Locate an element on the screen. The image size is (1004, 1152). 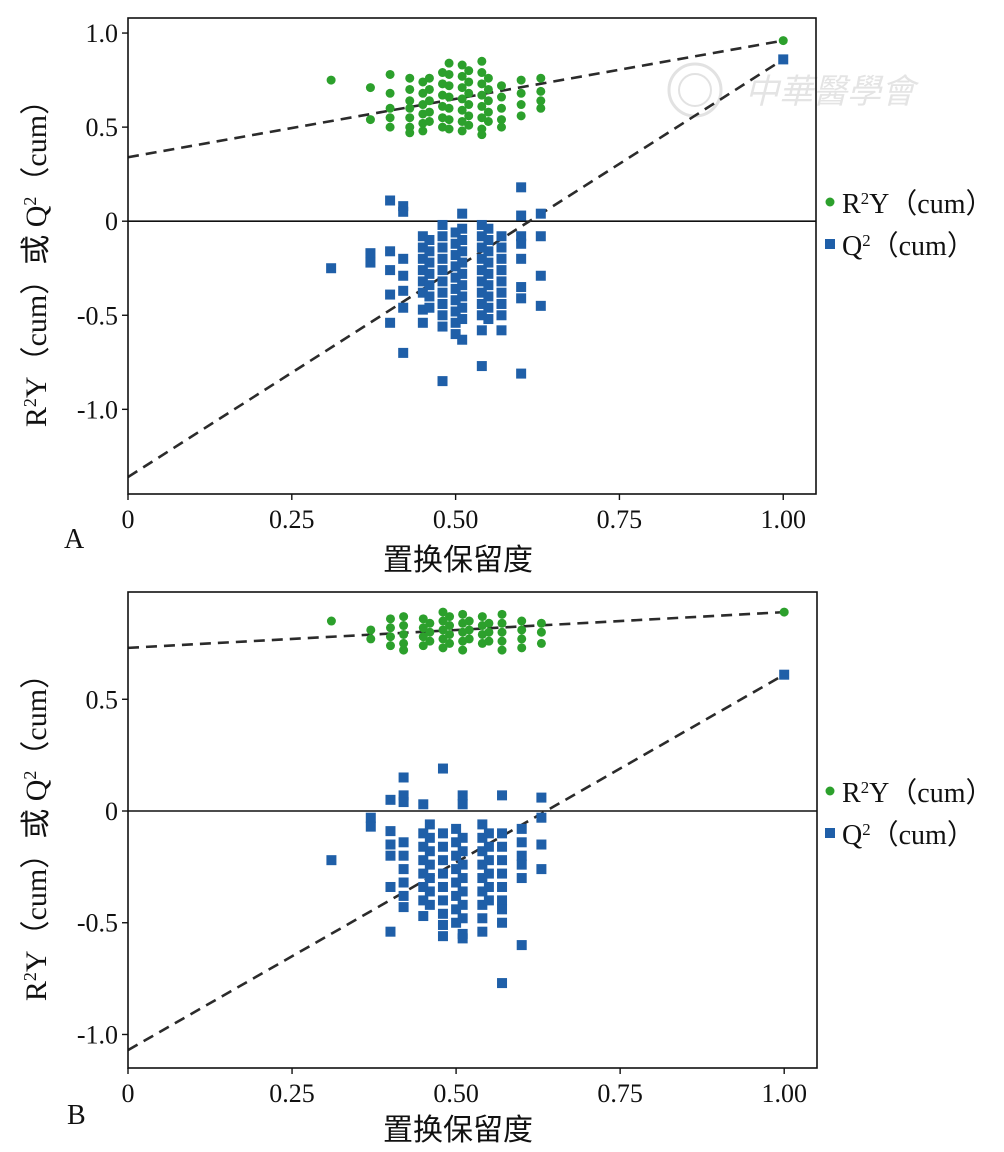
y-tick-label: -1.0 is located at coordinates (97, 409).